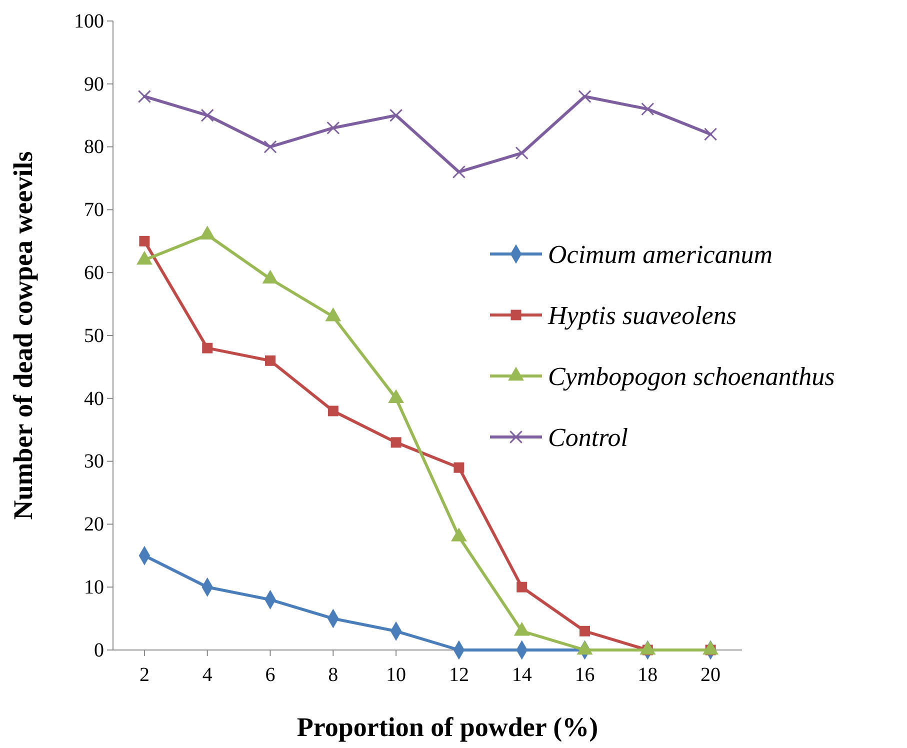  I want to click on y-tick-label: 50, so click(94, 335).